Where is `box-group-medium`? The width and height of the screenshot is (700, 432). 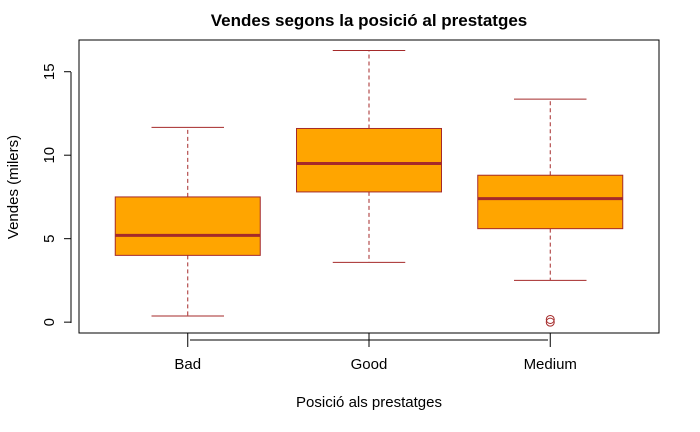 box-group-medium is located at coordinates (550, 212).